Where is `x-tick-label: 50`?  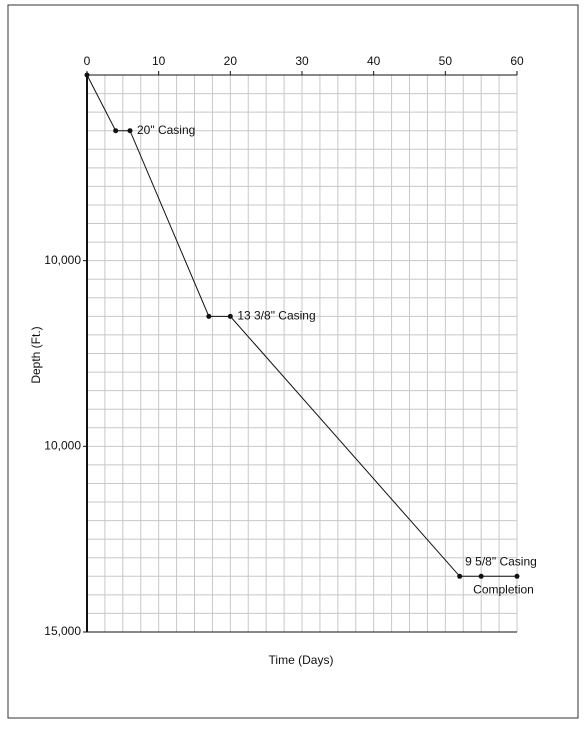
x-tick-label: 50 is located at coordinates (446, 61).